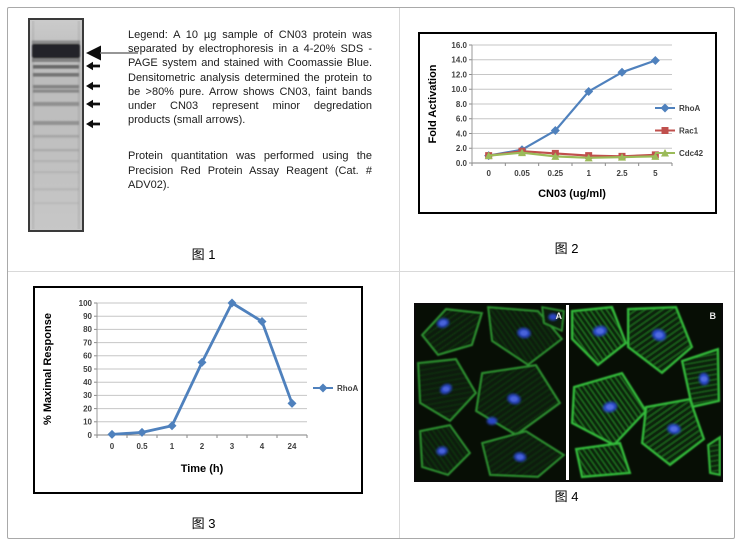  Describe the element at coordinates (87, 316) in the screenshot. I see `y-tick-label: 90` at that location.